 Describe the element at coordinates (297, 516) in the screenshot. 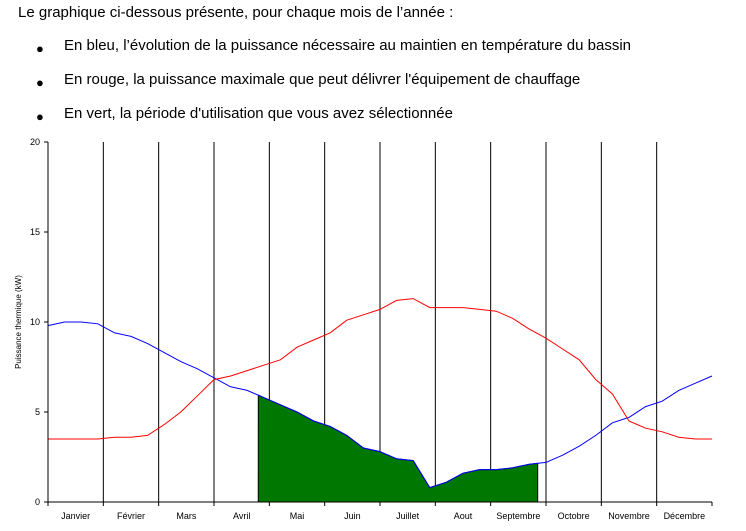

I see `month-label: Mai` at that location.